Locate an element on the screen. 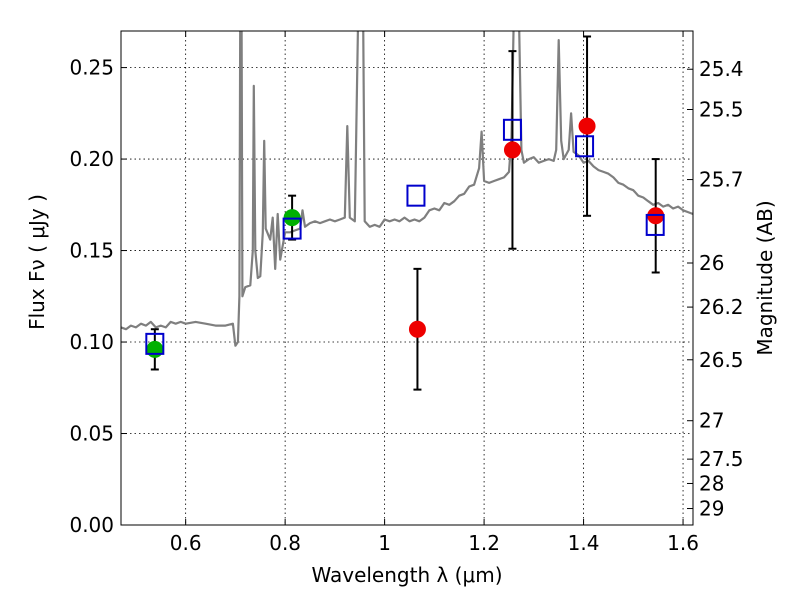 This screenshot has height=600, width=800. y-tick-label: 0.20 is located at coordinates (91, 159).